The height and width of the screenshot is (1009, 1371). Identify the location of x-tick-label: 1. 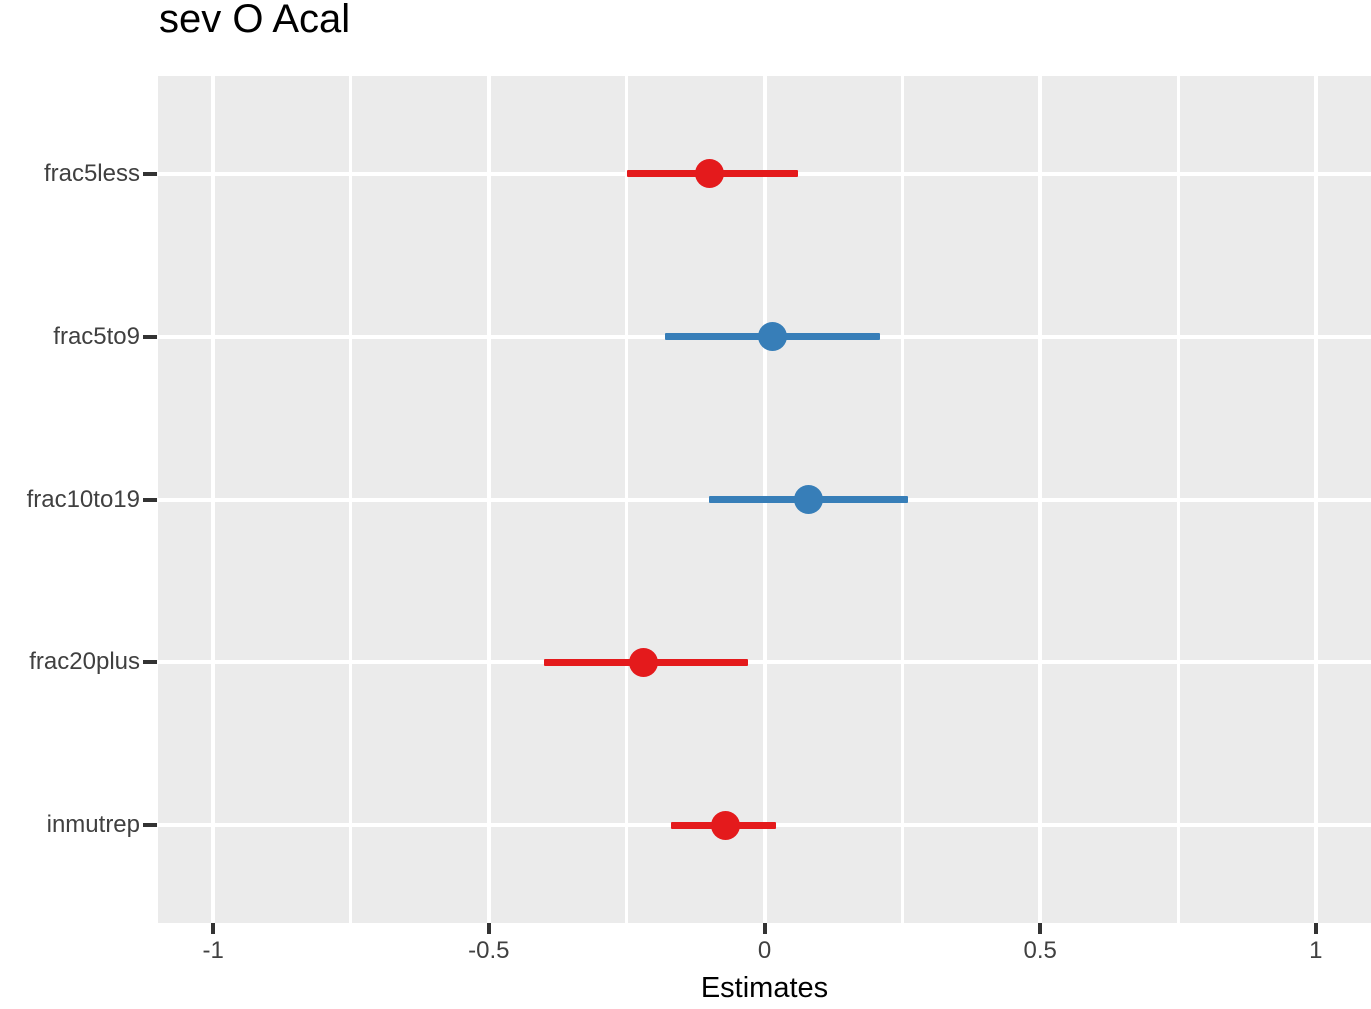
(1316, 950).